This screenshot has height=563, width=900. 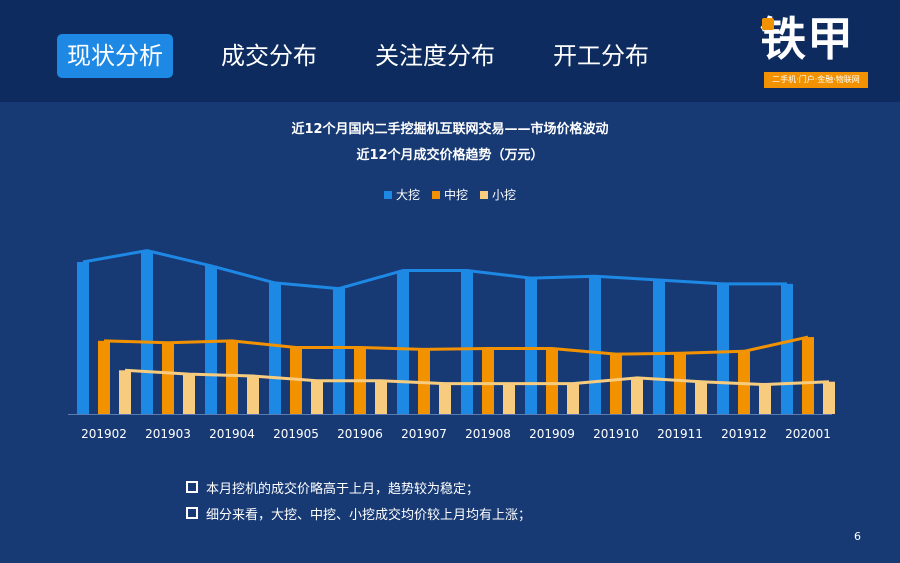 I want to click on tab-attention-distribution: 关注度分布, so click(x=435, y=56).